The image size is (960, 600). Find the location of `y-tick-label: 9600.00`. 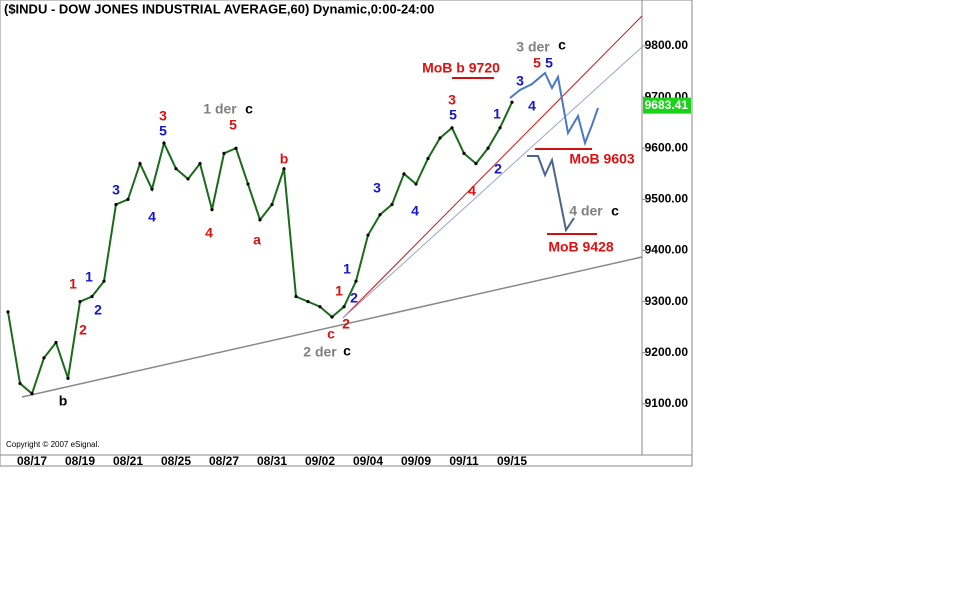

y-tick-label: 9600.00 is located at coordinates (667, 147).